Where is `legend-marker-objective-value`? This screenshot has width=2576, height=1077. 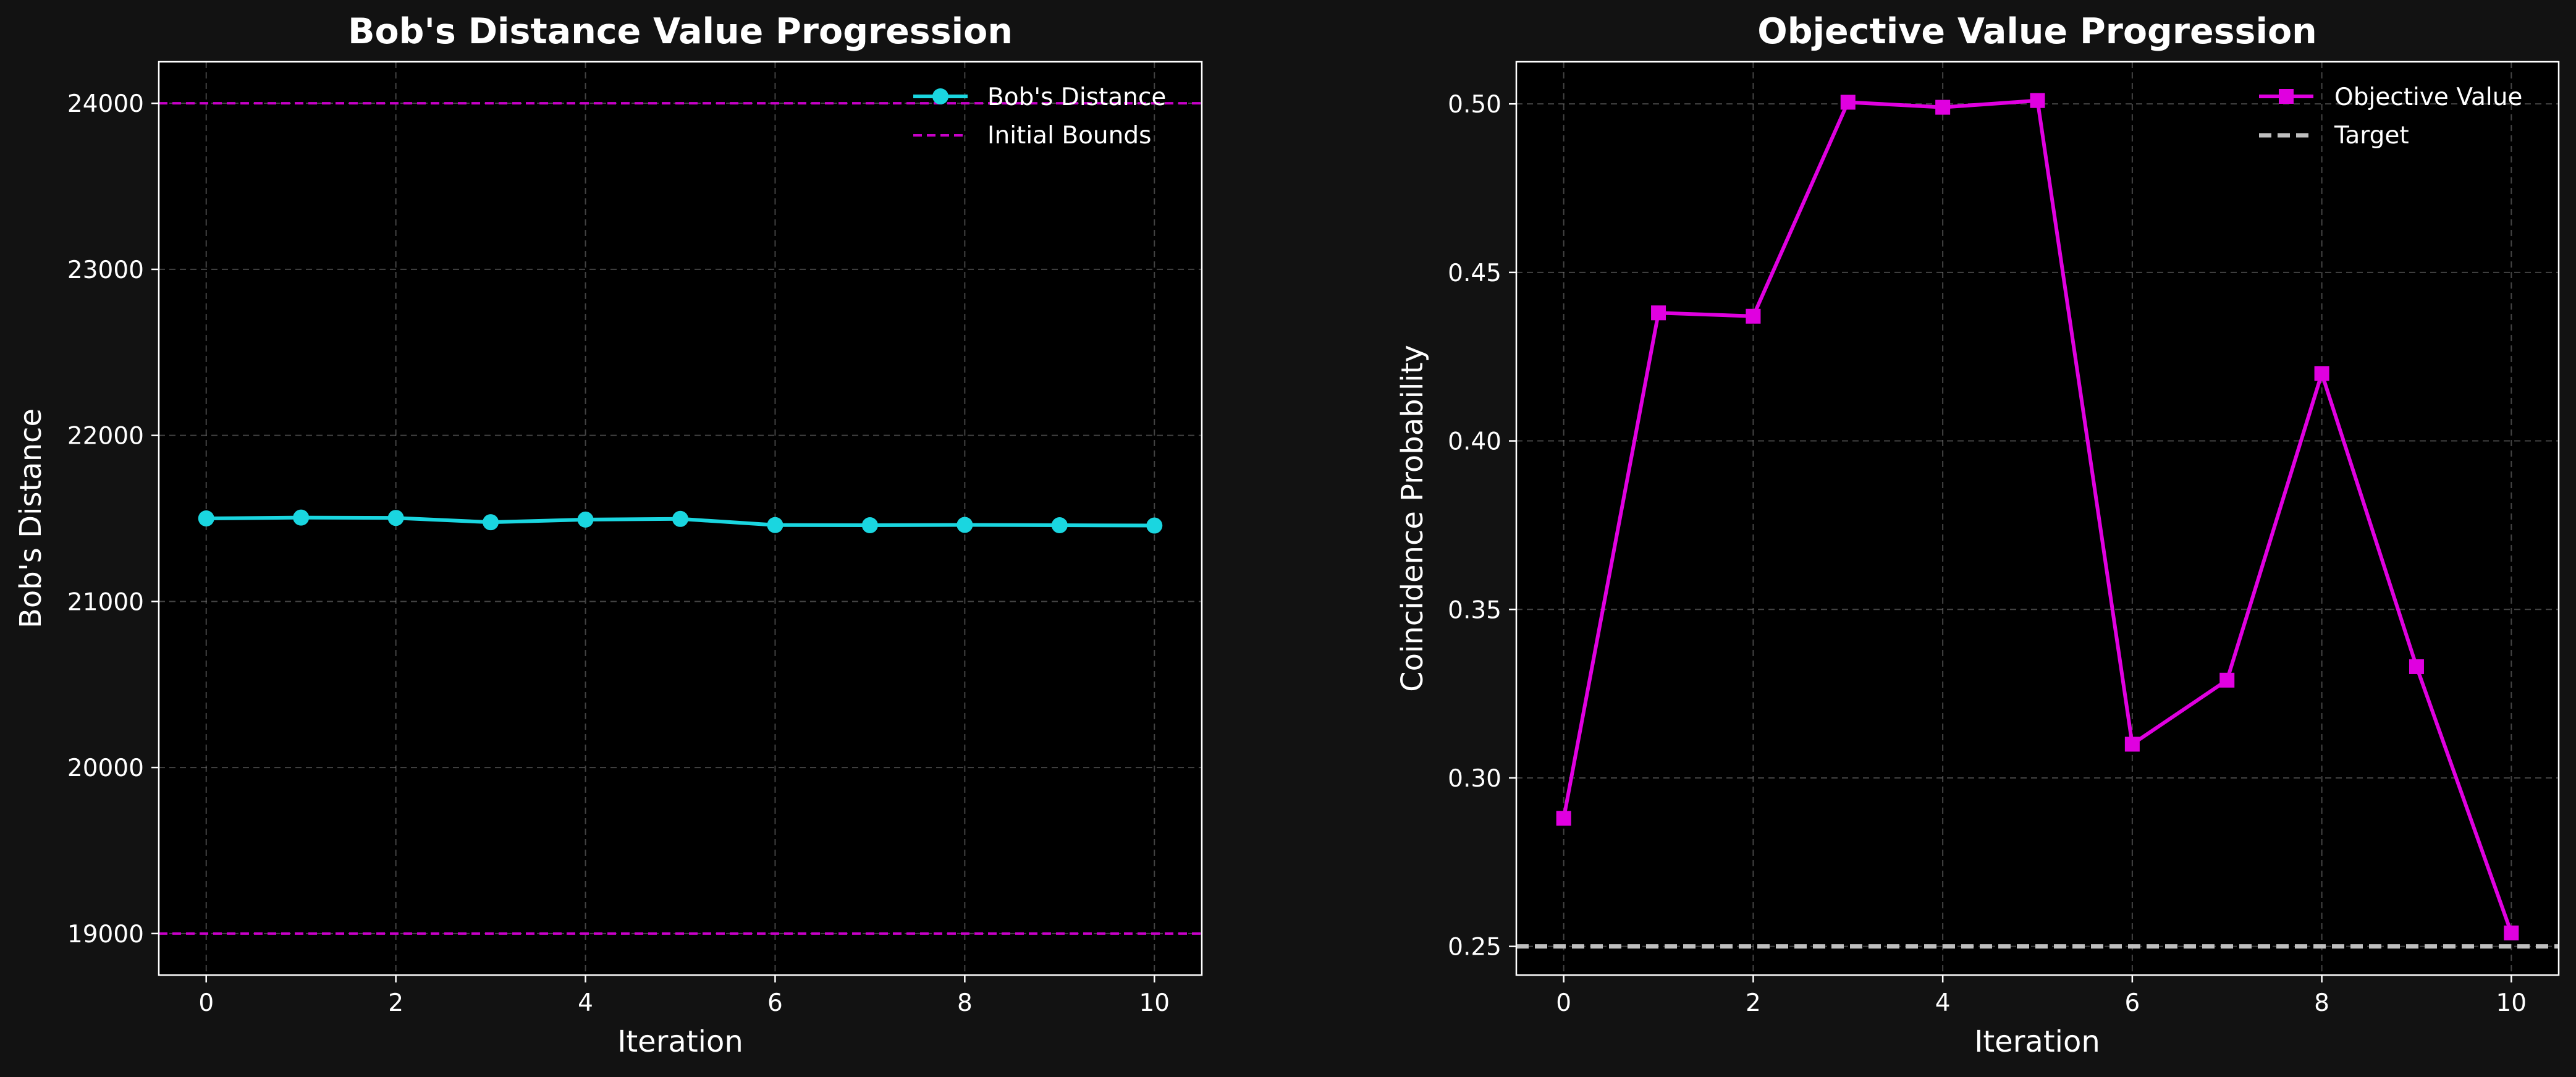 legend-marker-objective-value is located at coordinates (2286, 96).